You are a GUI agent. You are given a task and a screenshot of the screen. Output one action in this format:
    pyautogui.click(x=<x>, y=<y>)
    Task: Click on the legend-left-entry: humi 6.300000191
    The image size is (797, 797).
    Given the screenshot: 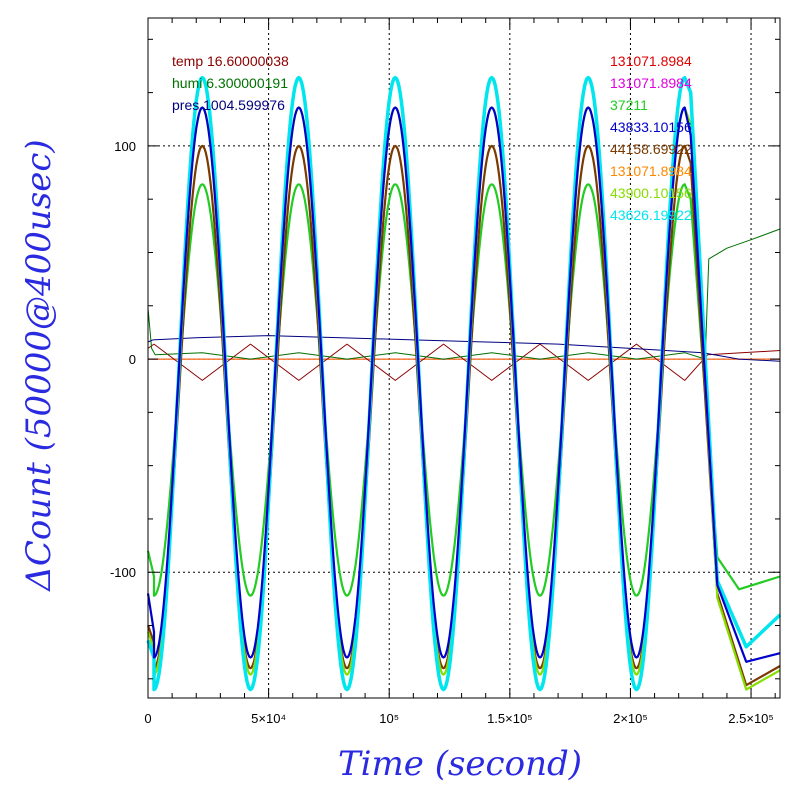 What is the action you would take?
    pyautogui.click(x=230, y=83)
    